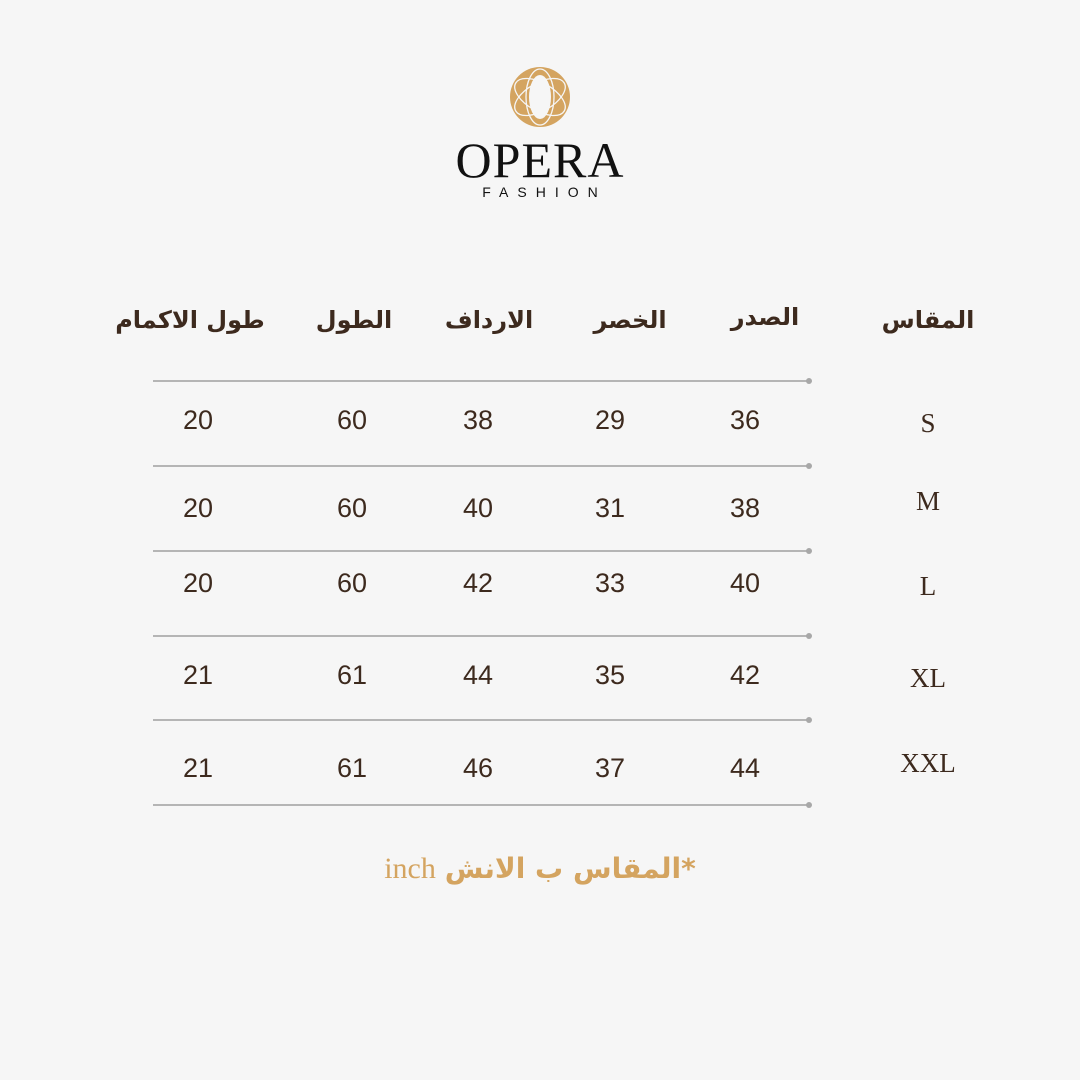  I want to click on unit-note-english: inch, so click(410, 868).